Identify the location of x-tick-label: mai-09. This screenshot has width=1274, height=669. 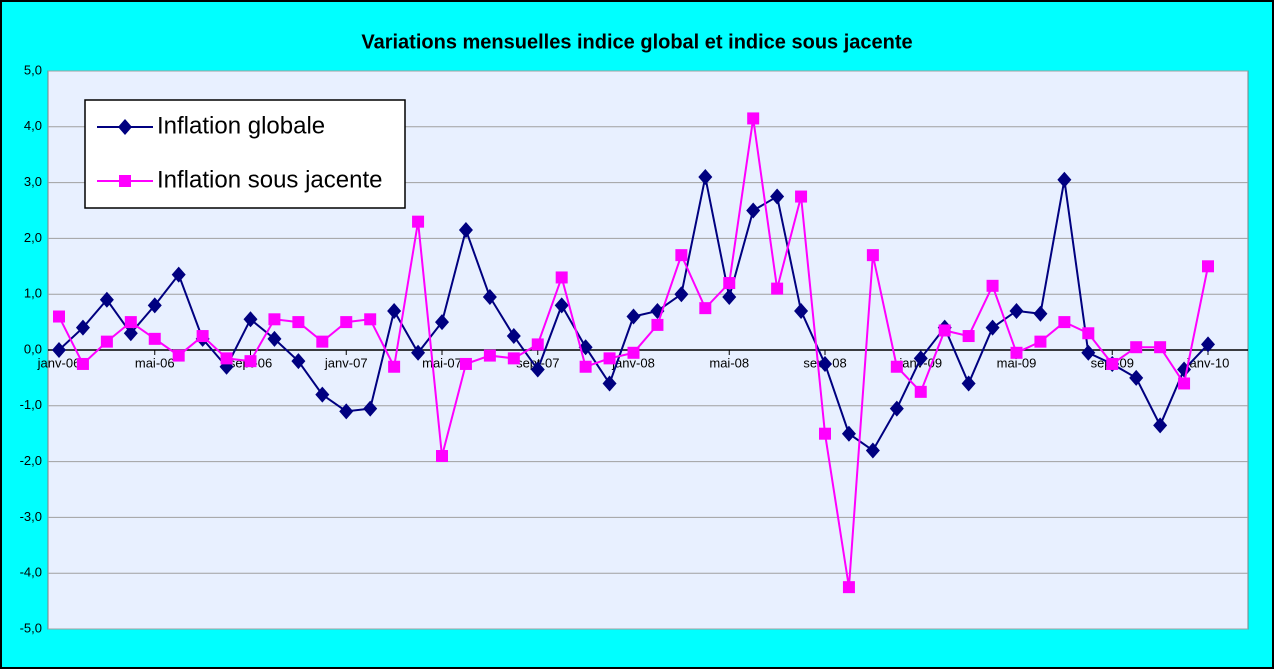
(1017, 362).